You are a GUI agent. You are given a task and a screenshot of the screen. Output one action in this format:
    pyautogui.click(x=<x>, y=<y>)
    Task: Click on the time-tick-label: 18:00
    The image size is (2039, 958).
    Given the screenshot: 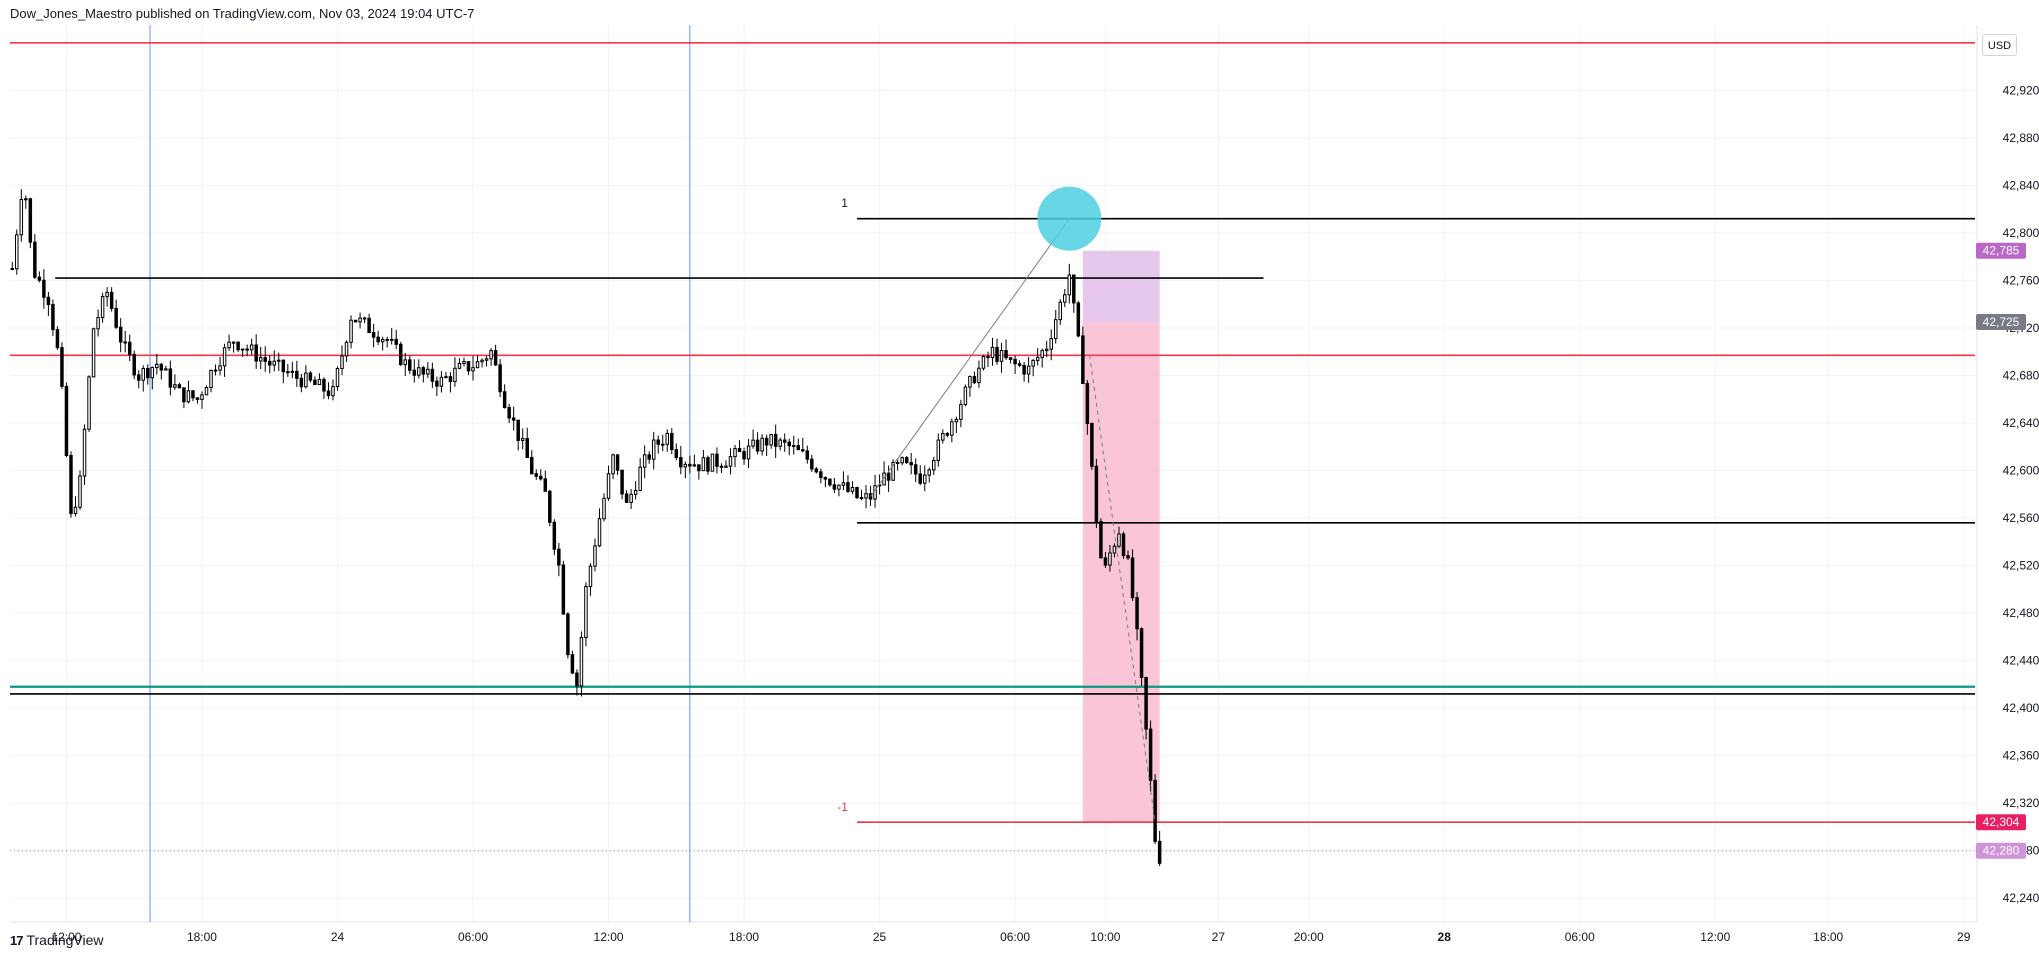 What is the action you would take?
    pyautogui.click(x=1828, y=937)
    